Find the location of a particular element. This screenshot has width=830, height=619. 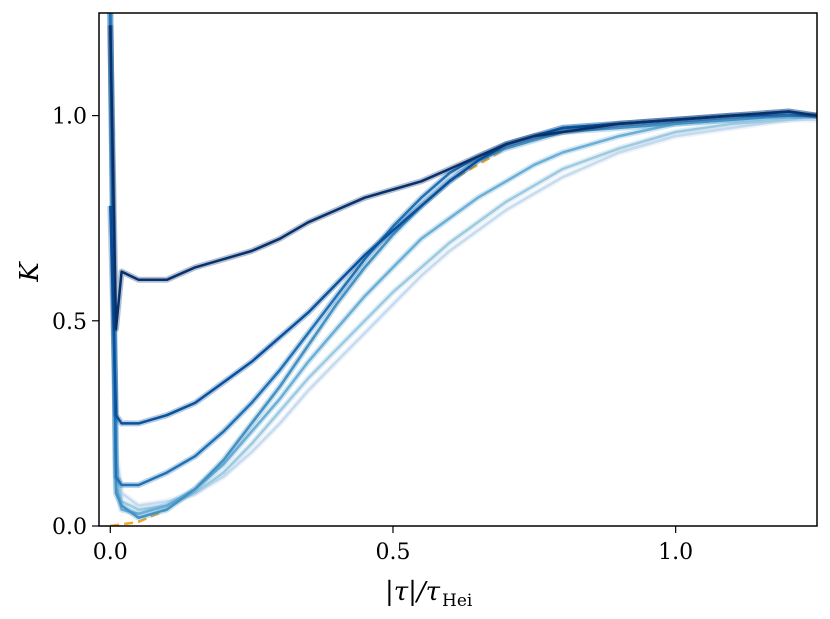

x-axis-label-subscript: Hei is located at coordinates (457, 601).